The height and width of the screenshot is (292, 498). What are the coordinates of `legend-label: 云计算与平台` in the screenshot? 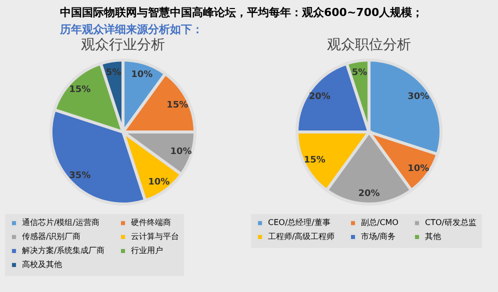 It's located at (155, 236).